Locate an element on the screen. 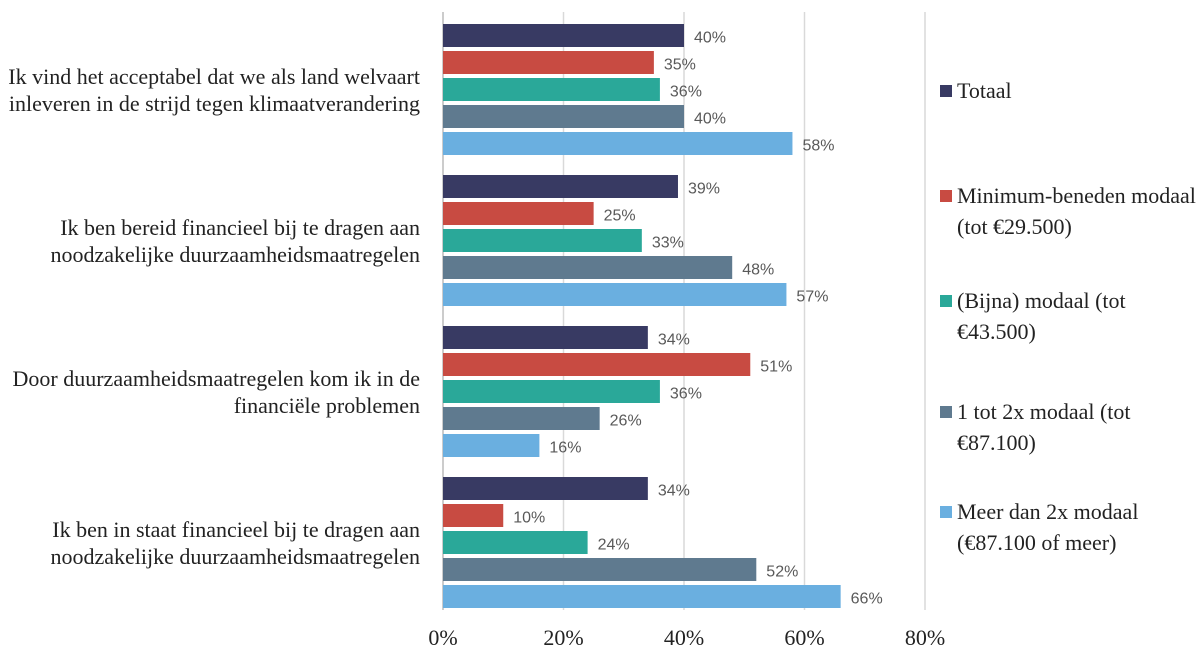 This screenshot has width=1199, height=661. legend-label: (Bijna) modaal (tot €43.500) is located at coordinates (1041, 316).